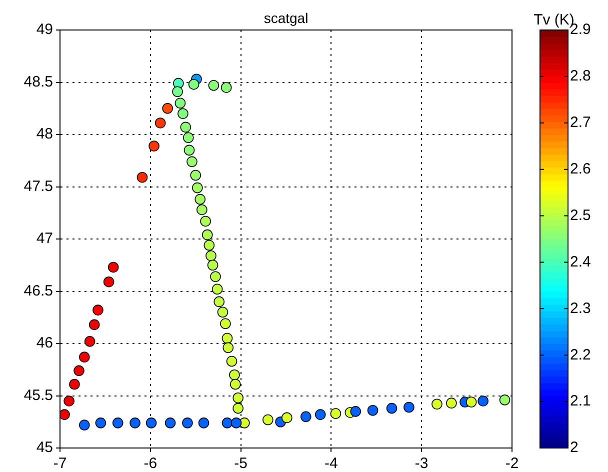 Image resolution: width=608 pixels, height=472 pixels. Describe the element at coordinates (421, 463) in the screenshot. I see `x-tick-label: -3` at that location.